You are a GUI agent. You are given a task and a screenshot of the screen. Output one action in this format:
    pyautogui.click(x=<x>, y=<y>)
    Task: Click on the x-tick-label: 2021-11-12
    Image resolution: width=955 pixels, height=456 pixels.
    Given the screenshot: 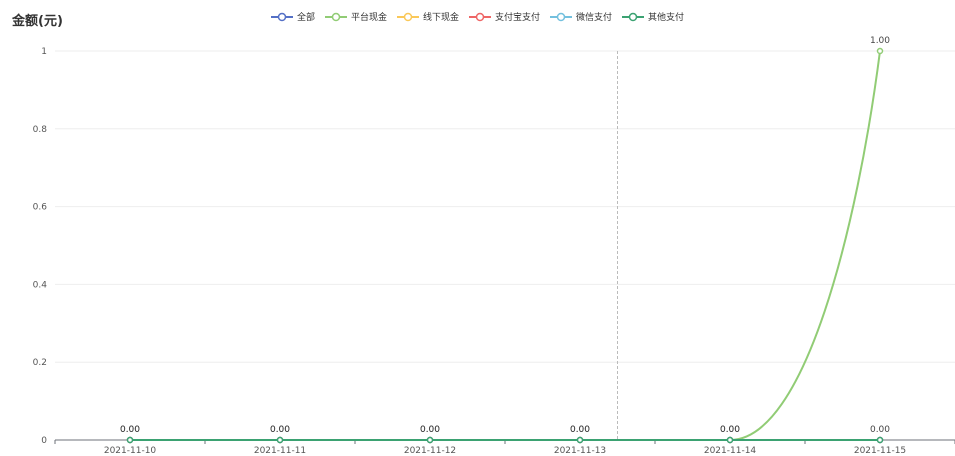 What is the action you would take?
    pyautogui.click(x=430, y=451)
    